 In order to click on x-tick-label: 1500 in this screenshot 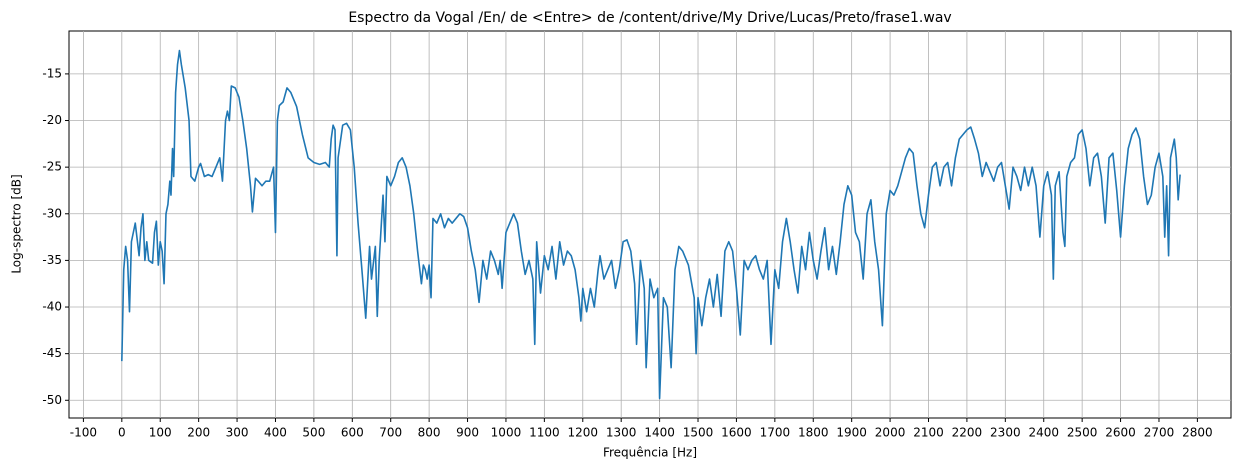, I will do `click(698, 433)`.